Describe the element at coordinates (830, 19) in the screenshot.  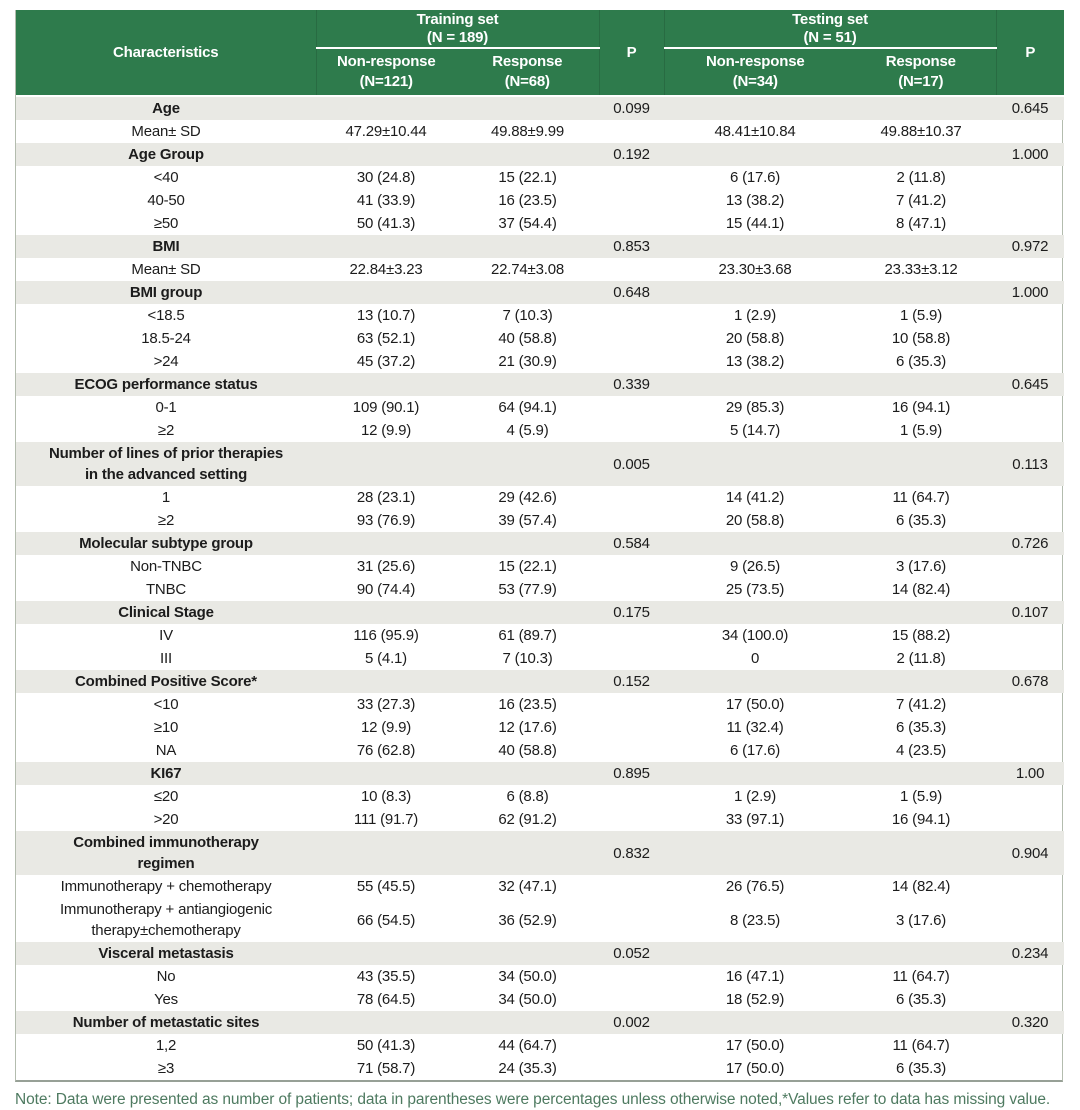
I see `testing-set-title: Testing set` at that location.